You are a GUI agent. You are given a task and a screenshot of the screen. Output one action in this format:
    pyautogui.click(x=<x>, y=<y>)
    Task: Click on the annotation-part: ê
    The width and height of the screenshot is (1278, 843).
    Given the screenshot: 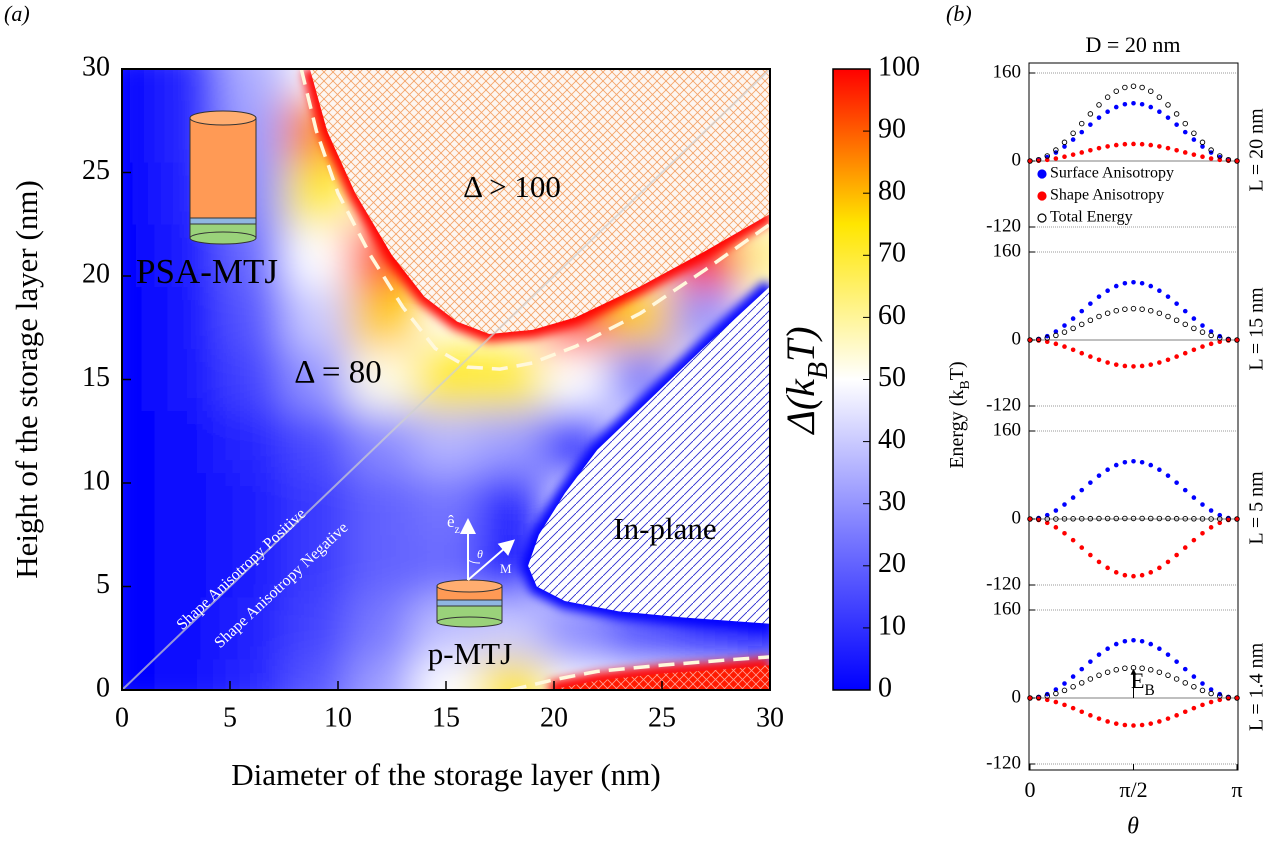 What is the action you would take?
    pyautogui.click(x=451, y=521)
    